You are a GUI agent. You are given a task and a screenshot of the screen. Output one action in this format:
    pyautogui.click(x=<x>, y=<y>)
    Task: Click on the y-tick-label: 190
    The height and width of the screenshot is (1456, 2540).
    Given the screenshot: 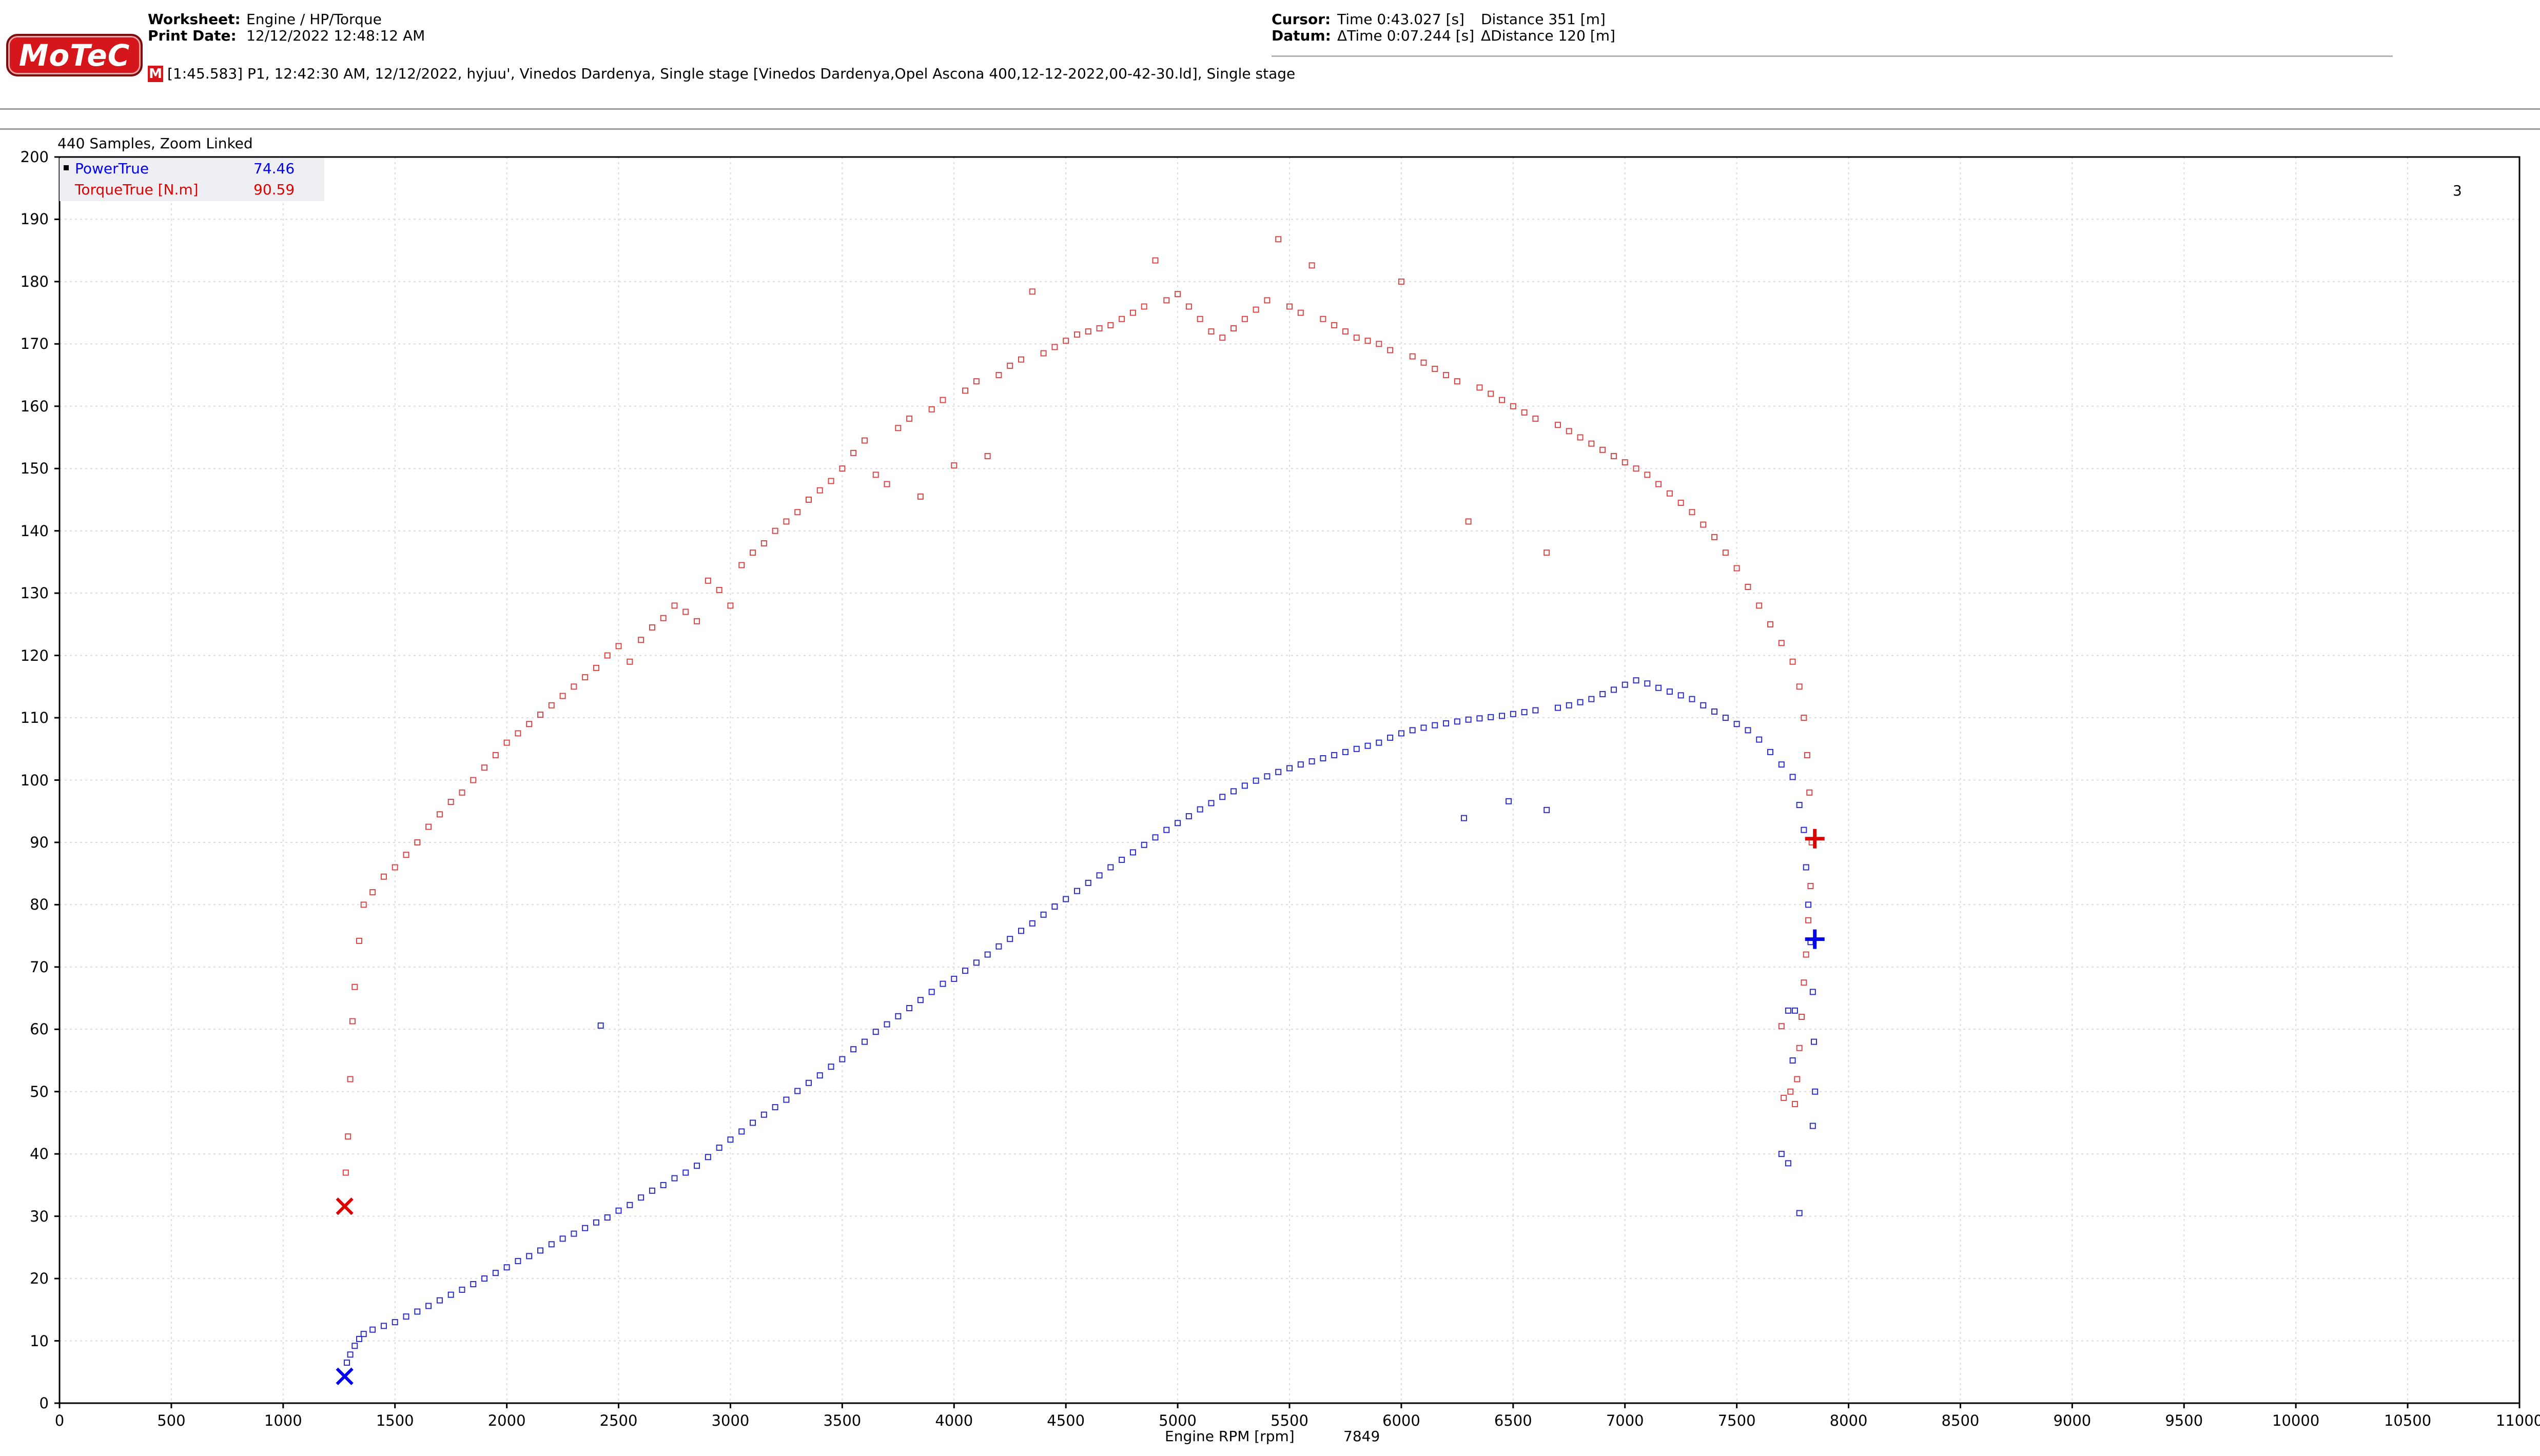 What is the action you would take?
    pyautogui.click(x=34, y=219)
    